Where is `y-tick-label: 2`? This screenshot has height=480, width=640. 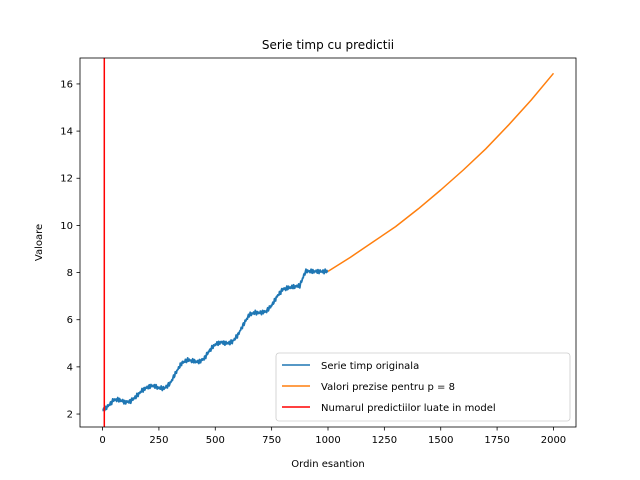 y-tick-label: 2 is located at coordinates (70, 415).